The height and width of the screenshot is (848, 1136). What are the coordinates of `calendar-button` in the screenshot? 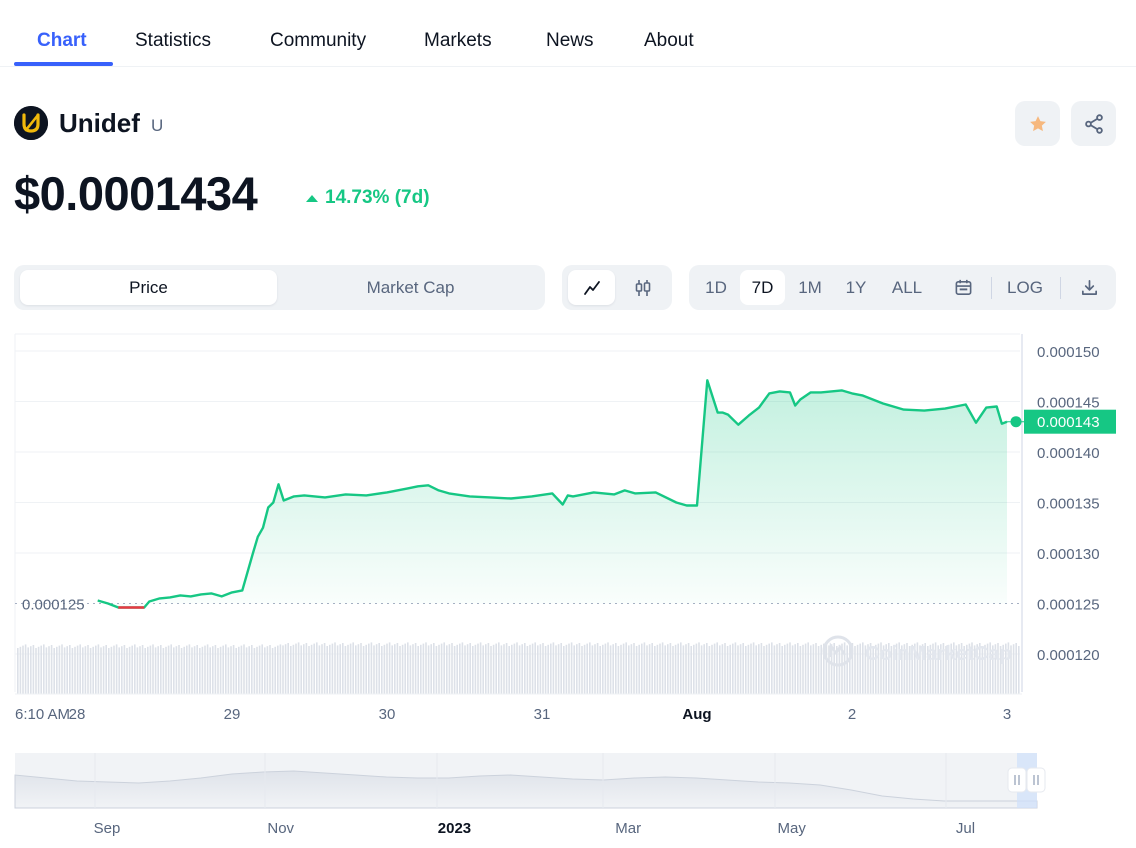 It's located at (963, 287).